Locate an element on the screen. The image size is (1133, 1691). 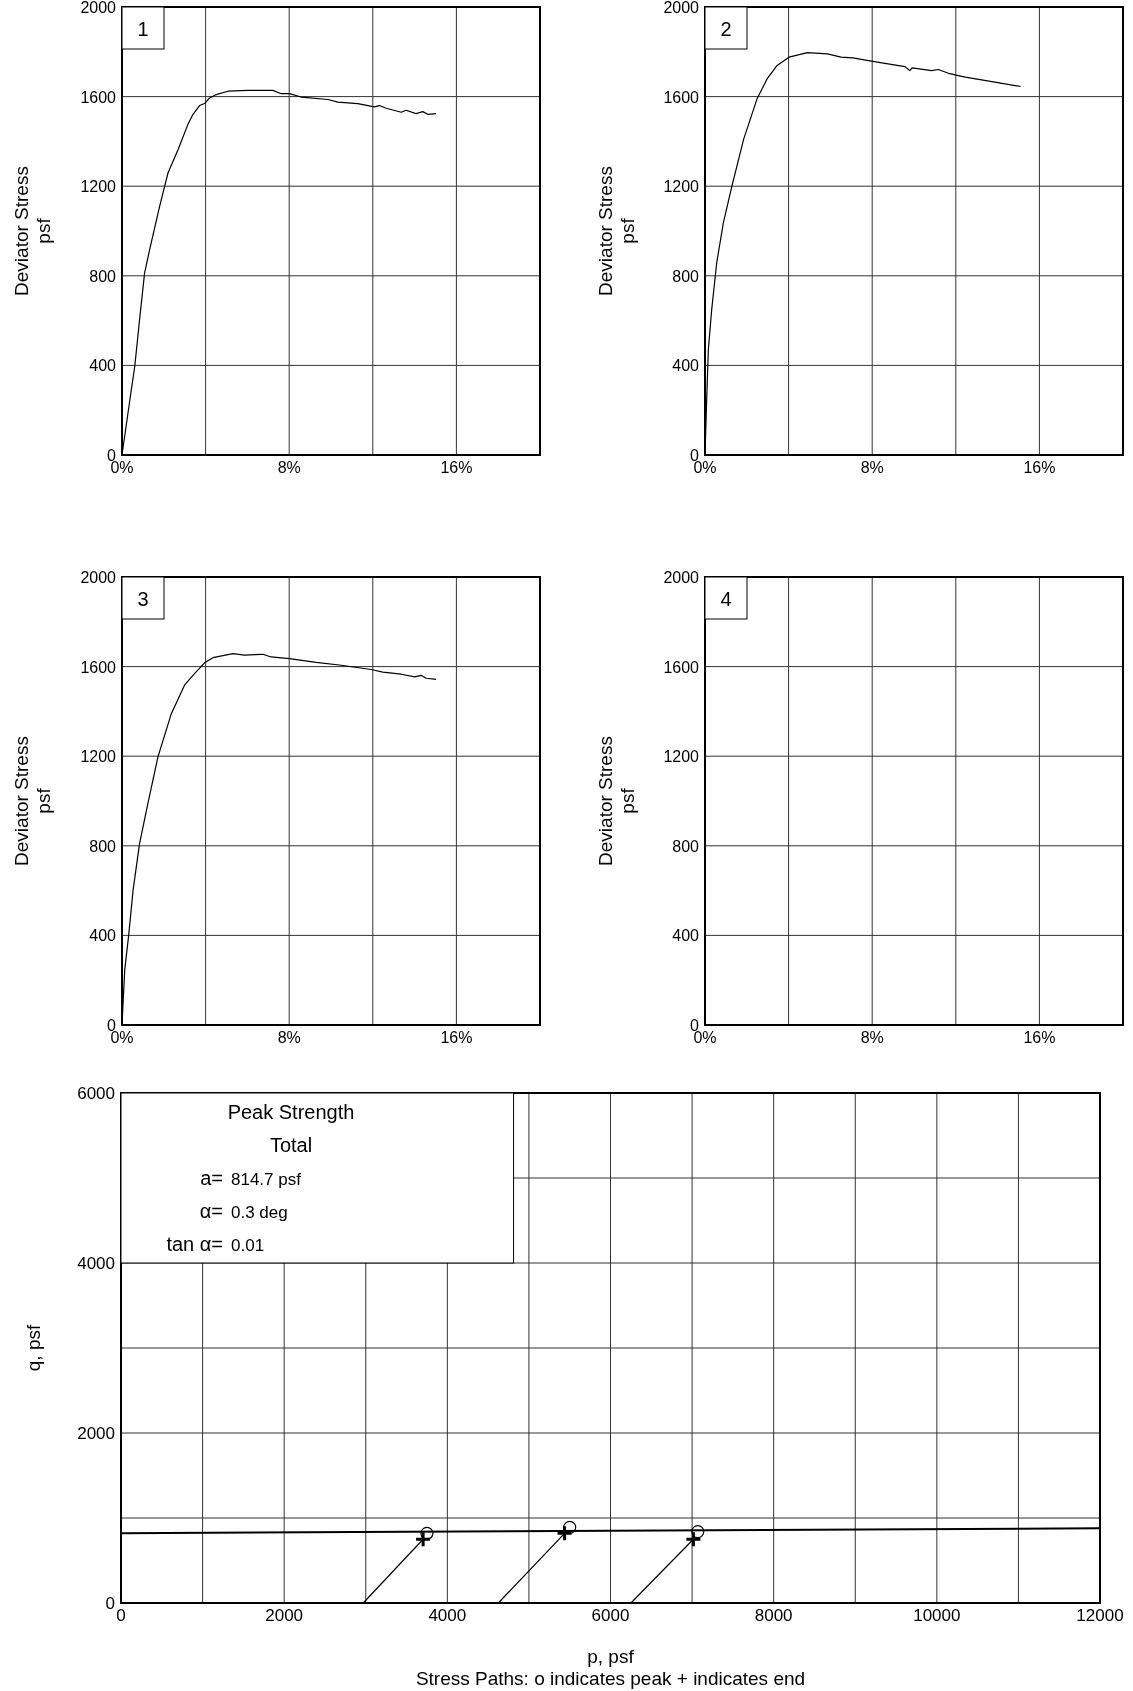
annotation: 1 is located at coordinates (143, 29).